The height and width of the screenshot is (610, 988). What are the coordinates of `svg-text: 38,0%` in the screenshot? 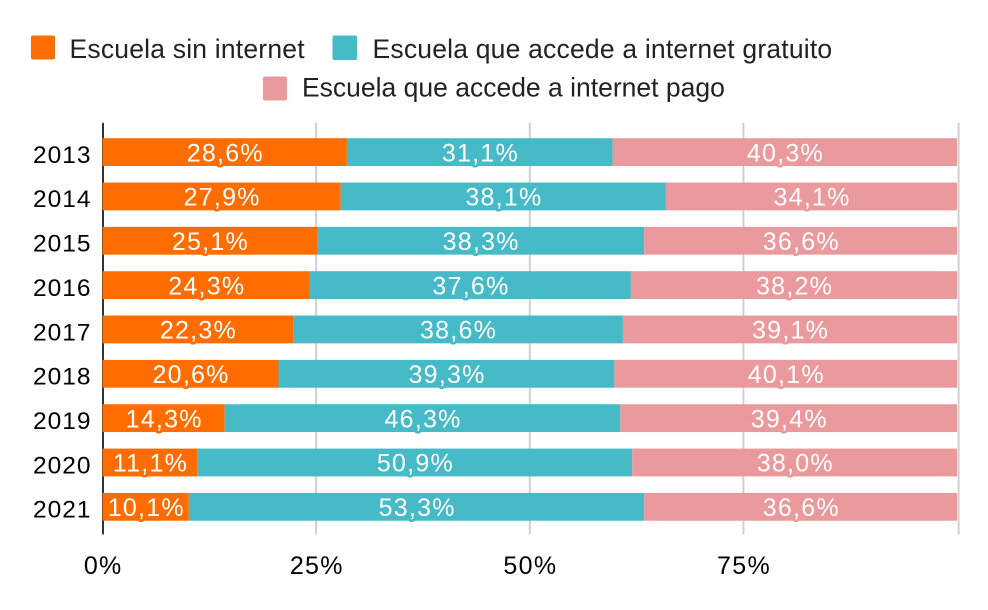 It's located at (795, 464).